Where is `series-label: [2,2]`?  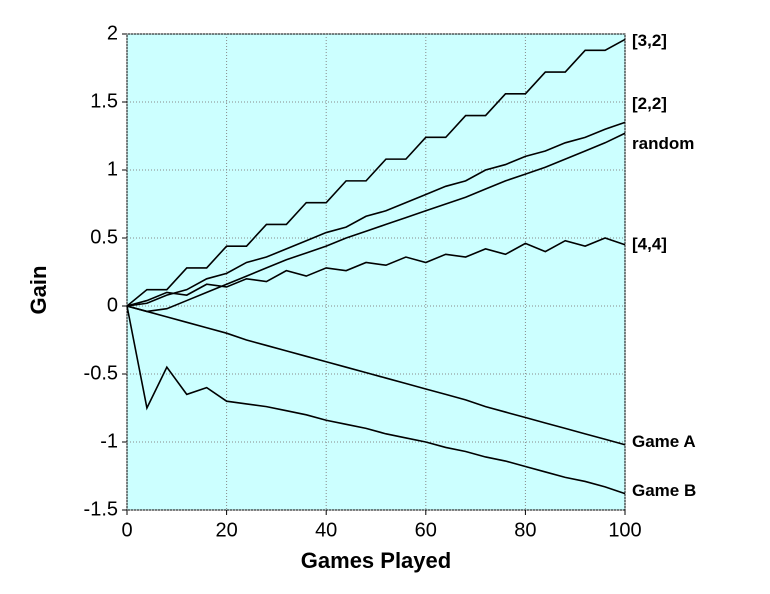
series-label: [2,2] is located at coordinates (649, 103).